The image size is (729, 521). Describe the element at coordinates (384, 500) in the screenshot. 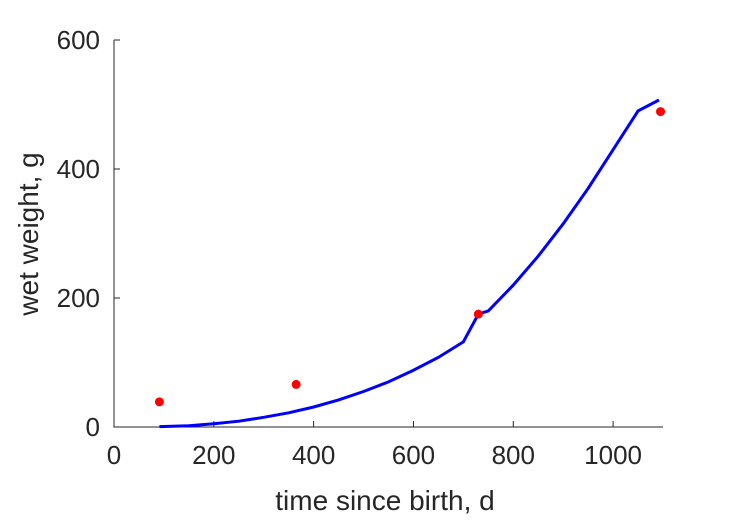

I see `x-axis-label: time since birth, d` at that location.